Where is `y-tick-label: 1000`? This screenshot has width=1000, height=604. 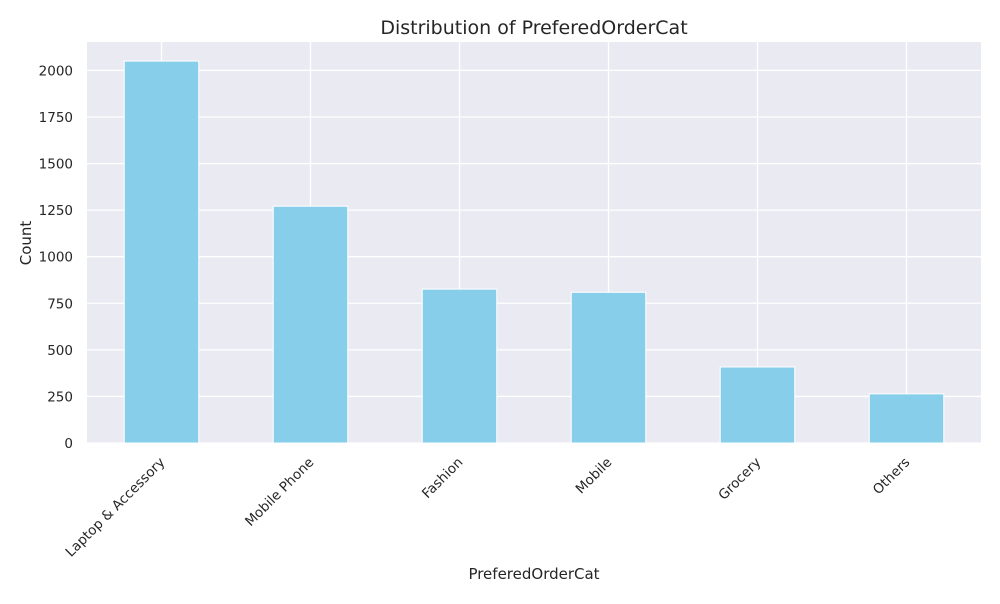
y-tick-label: 1000 is located at coordinates (56, 258).